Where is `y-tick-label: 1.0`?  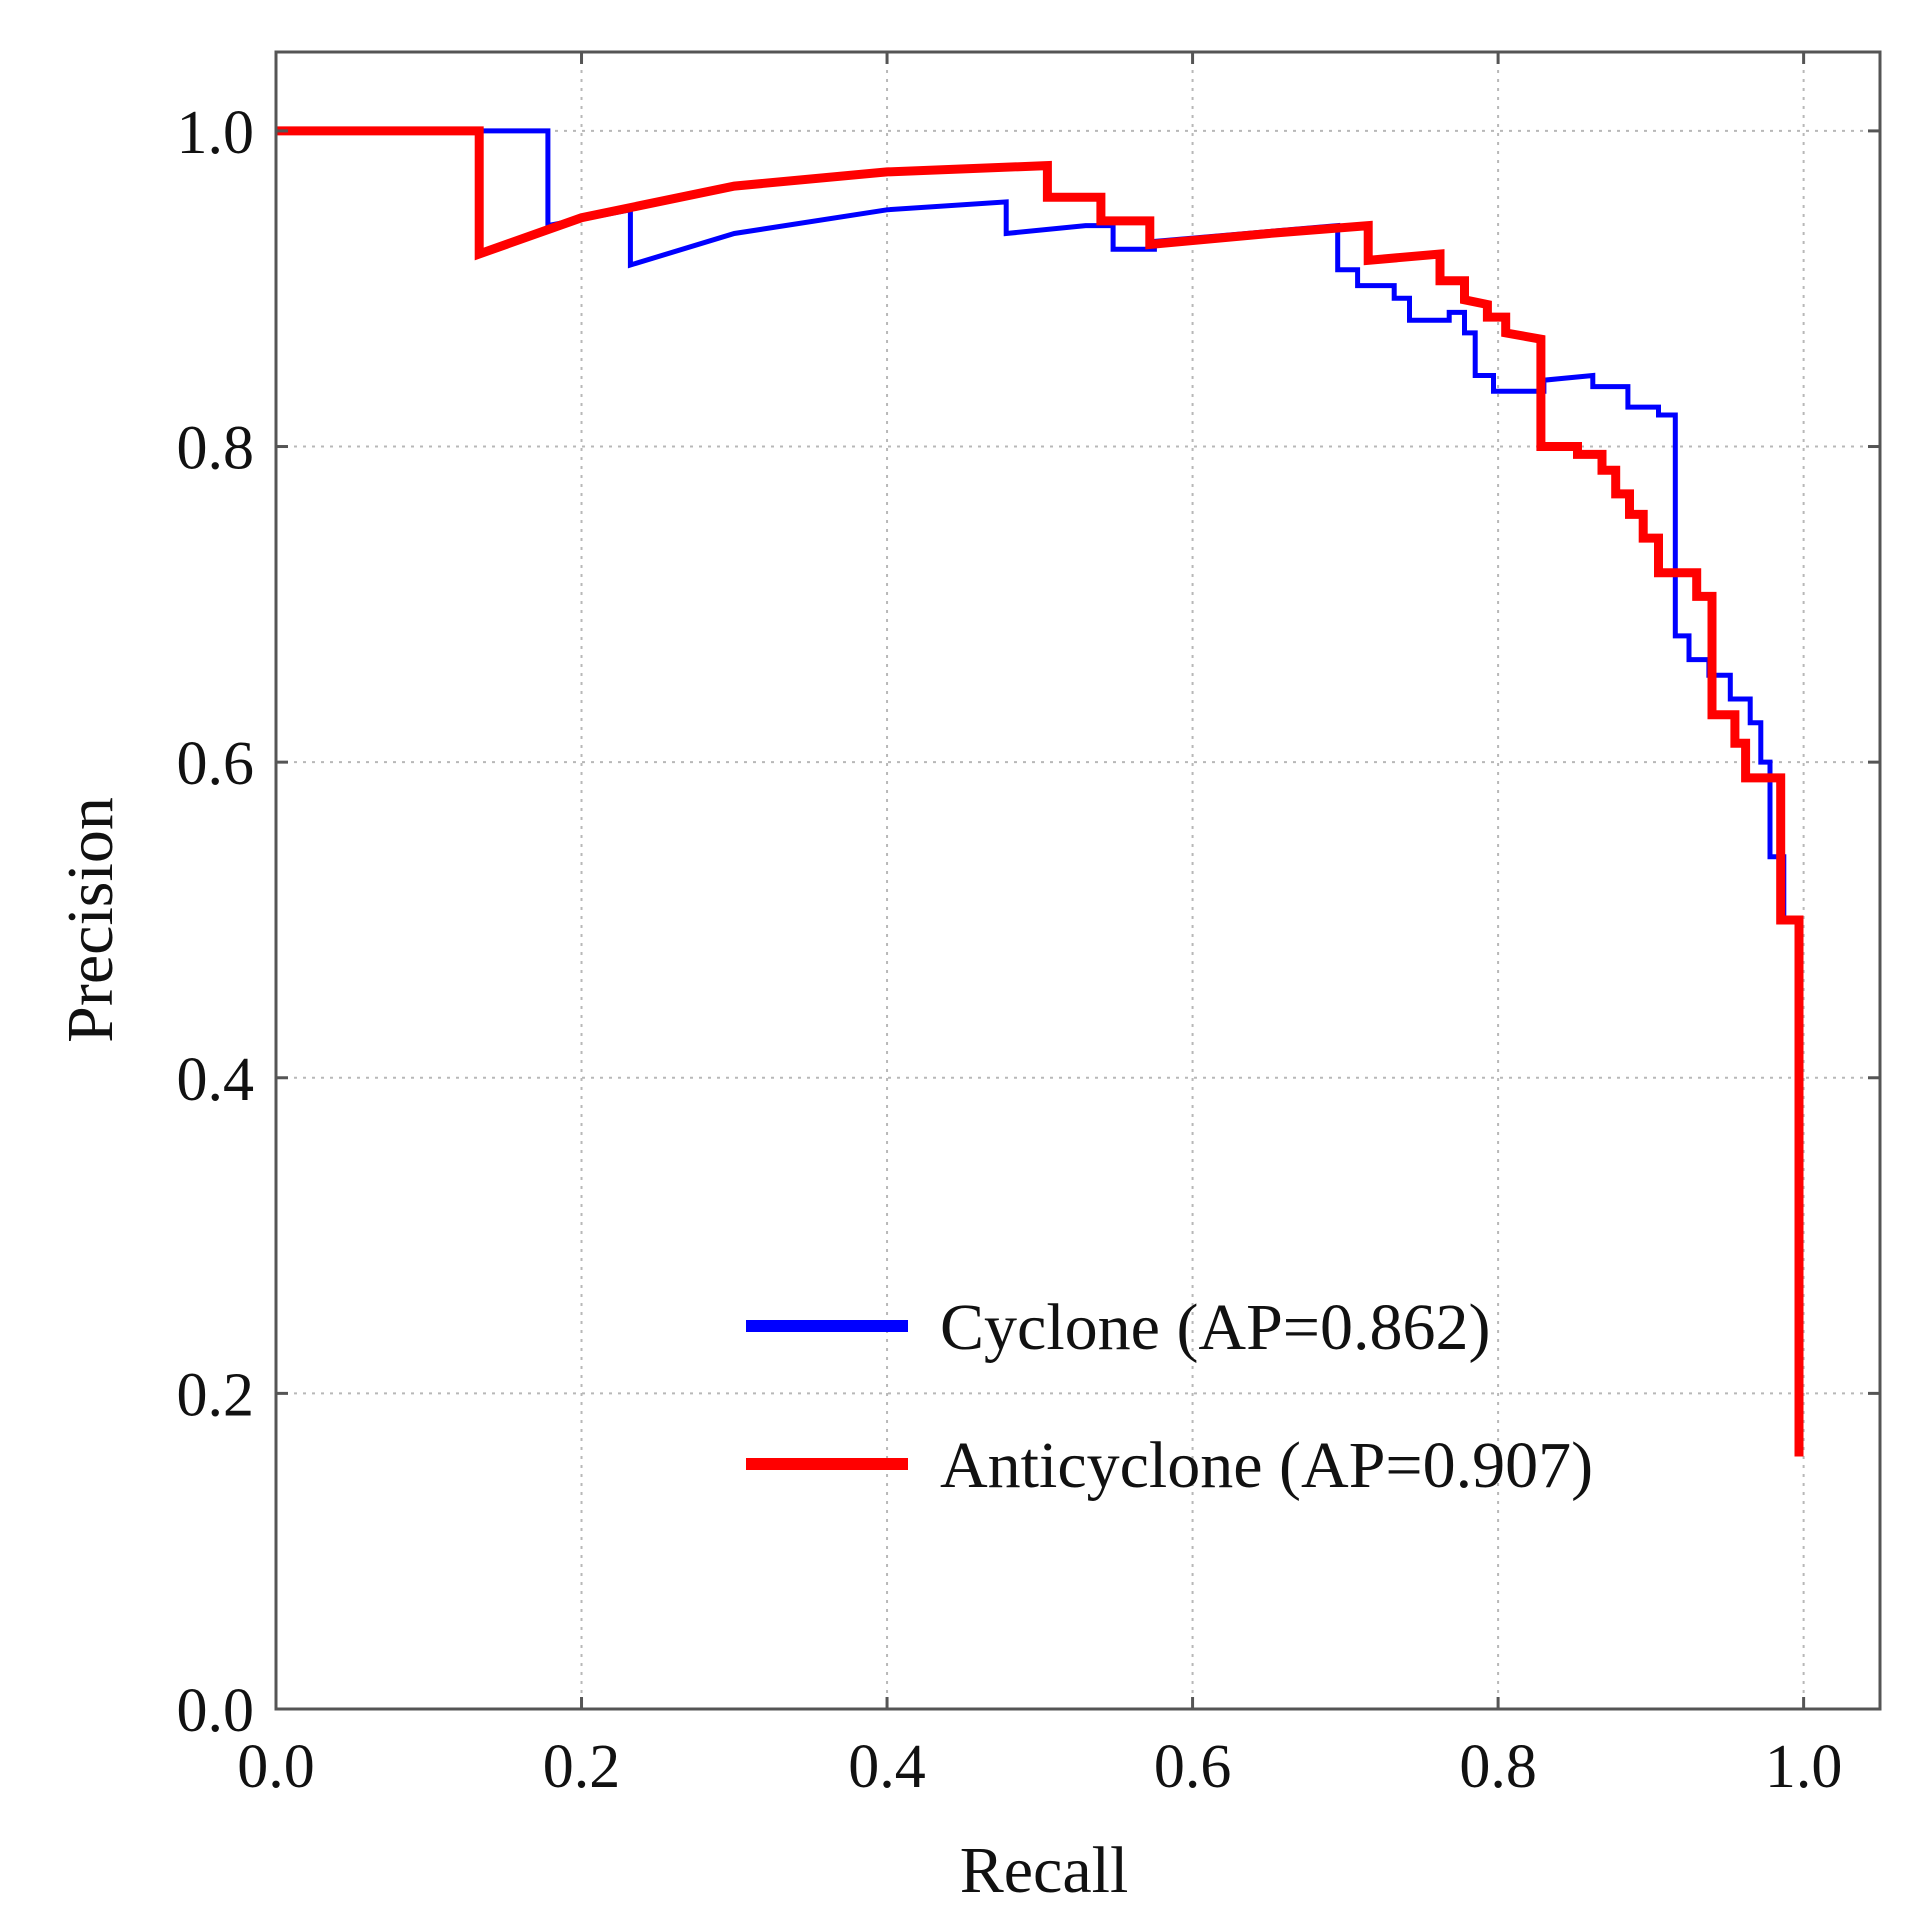
y-tick-label: 1.0 is located at coordinates (216, 133).